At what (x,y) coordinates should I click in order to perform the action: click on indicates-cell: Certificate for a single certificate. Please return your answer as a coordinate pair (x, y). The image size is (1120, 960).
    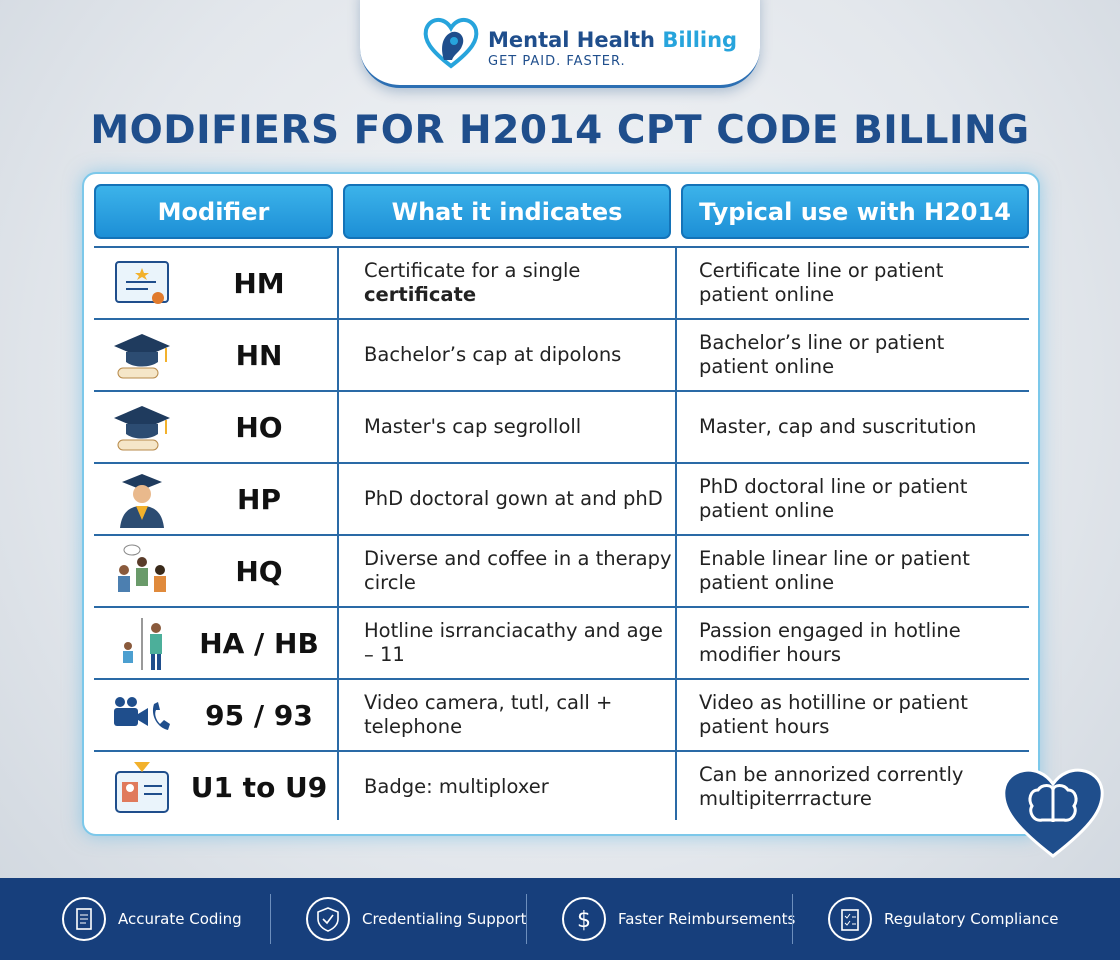
    Looking at the image, I should click on (519, 283).